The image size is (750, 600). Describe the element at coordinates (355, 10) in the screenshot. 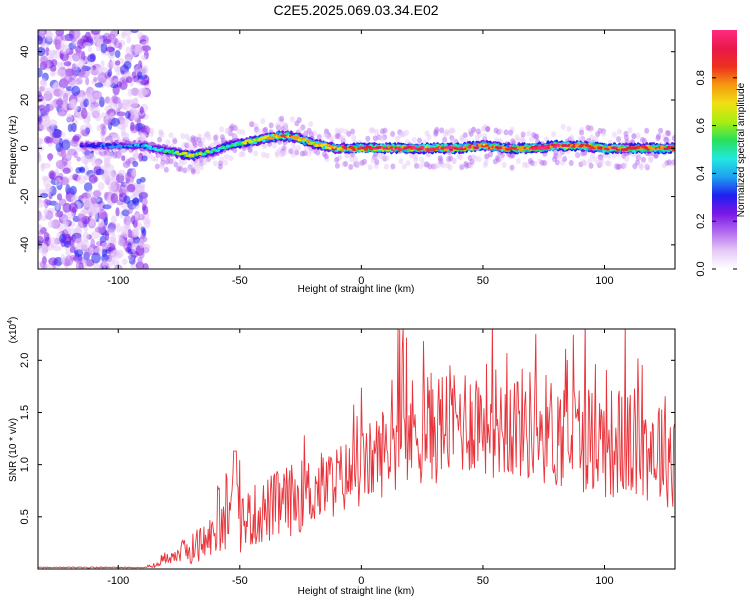

I see `chart-title: C2E5.2025.069.03.34.E02` at that location.